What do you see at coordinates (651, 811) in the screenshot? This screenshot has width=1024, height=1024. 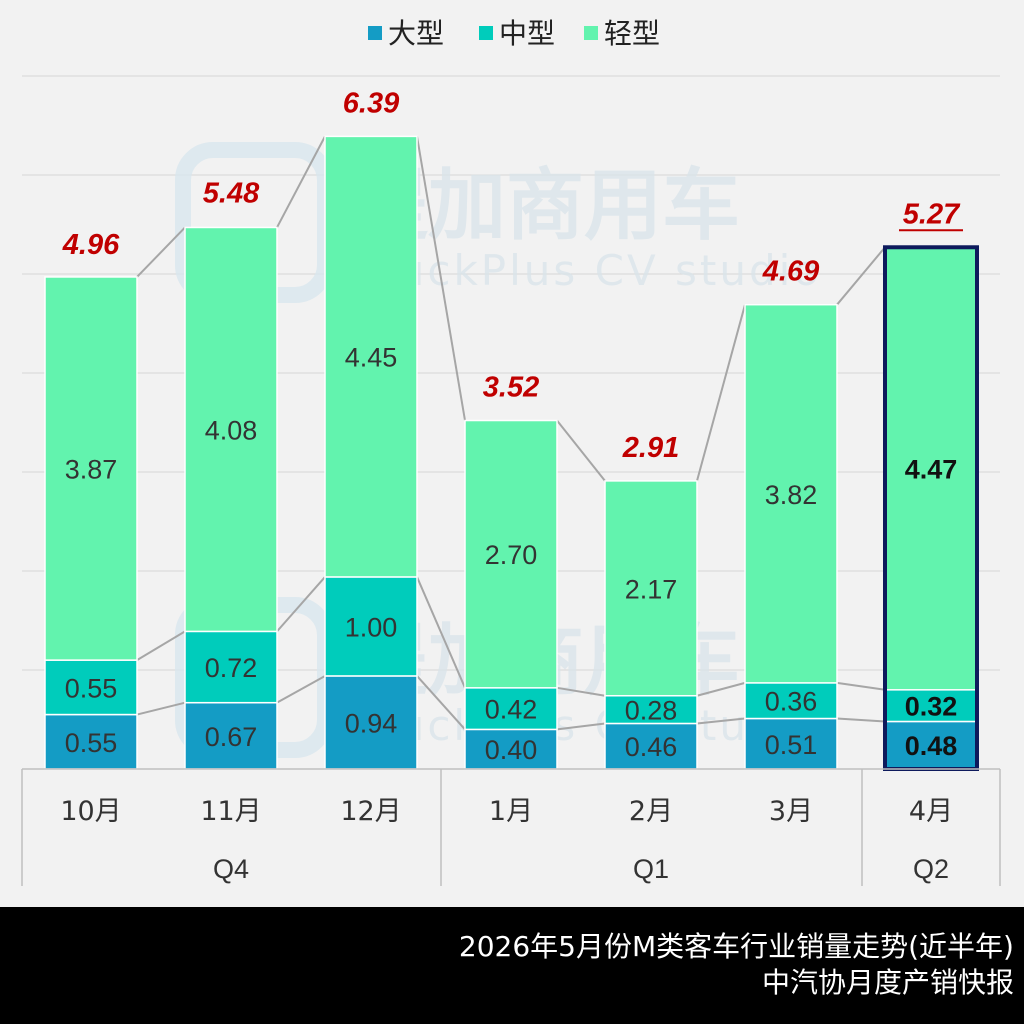 I see `x-tick-label: 2月` at bounding box center [651, 811].